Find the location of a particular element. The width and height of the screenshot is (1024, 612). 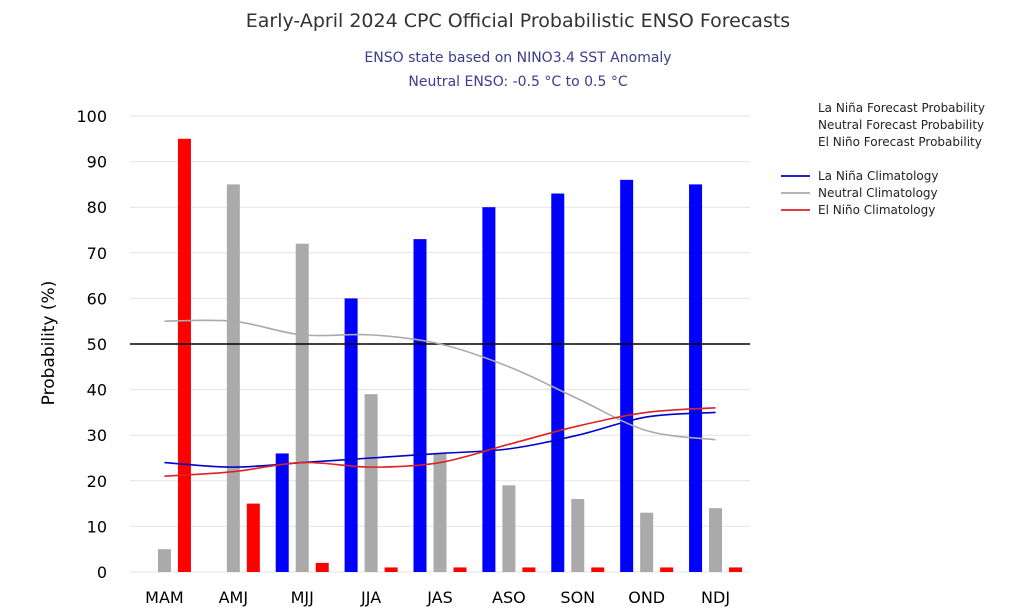

bar-la-nina-ndj is located at coordinates (696, 378).